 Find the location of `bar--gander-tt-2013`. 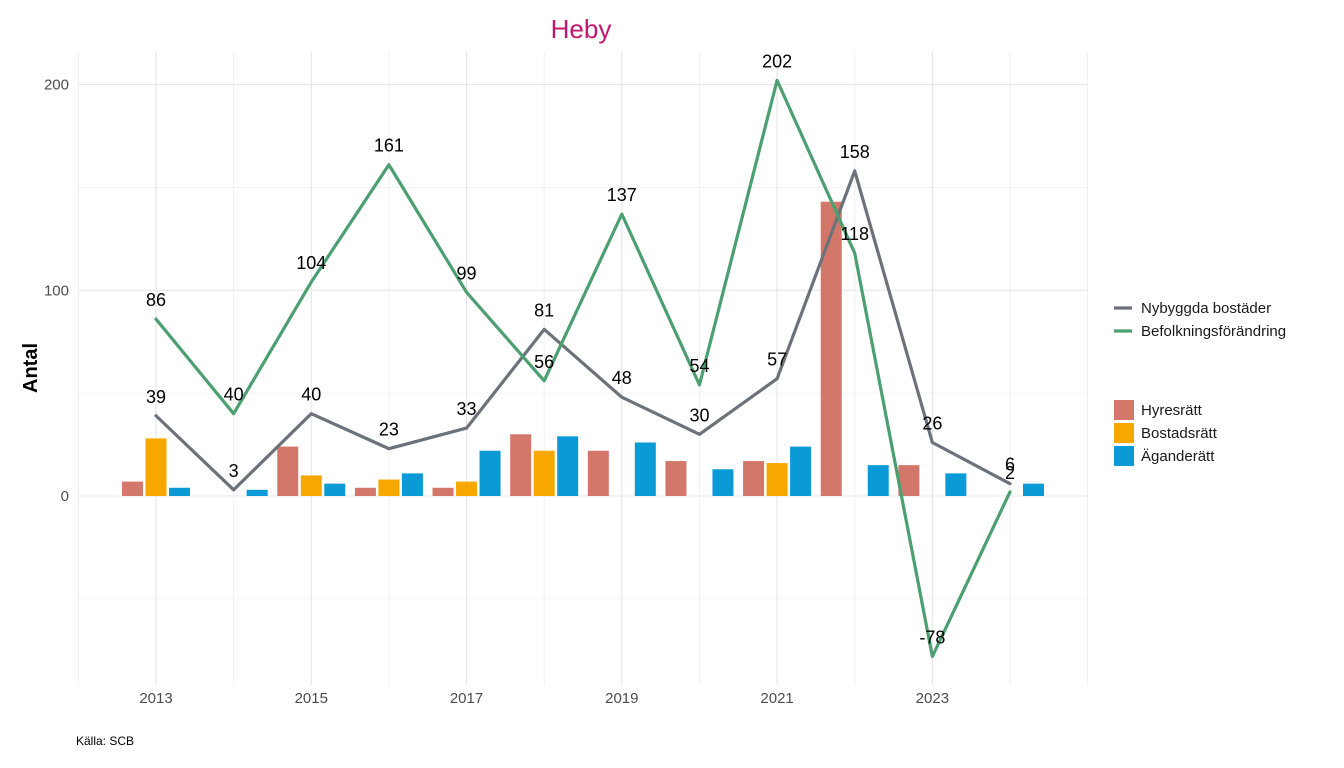

bar--gander-tt-2013 is located at coordinates (179, 491).